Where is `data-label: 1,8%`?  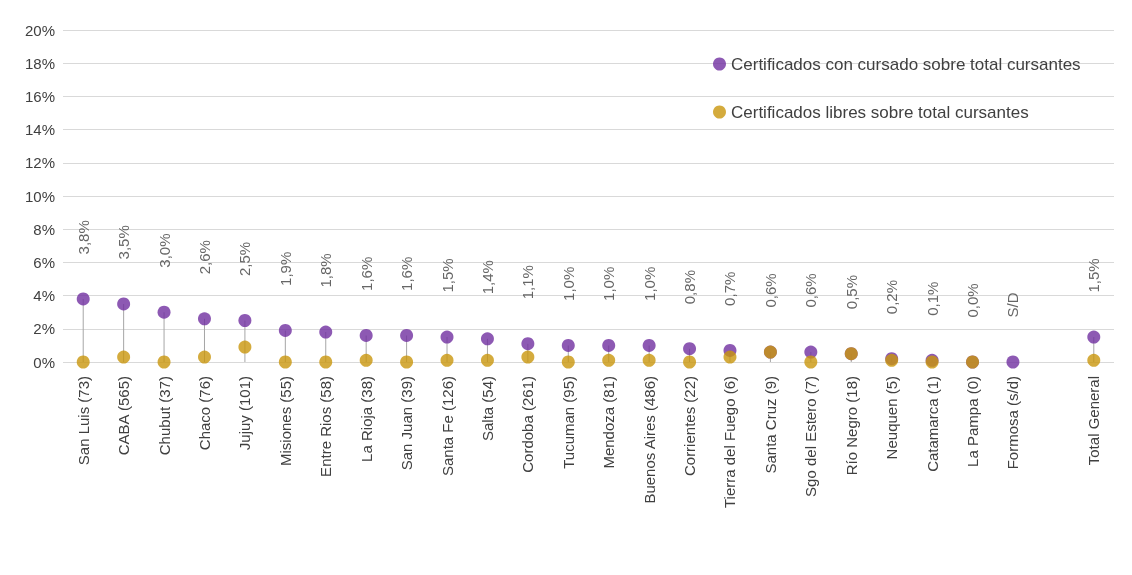 data-label: 1,8% is located at coordinates (326, 270).